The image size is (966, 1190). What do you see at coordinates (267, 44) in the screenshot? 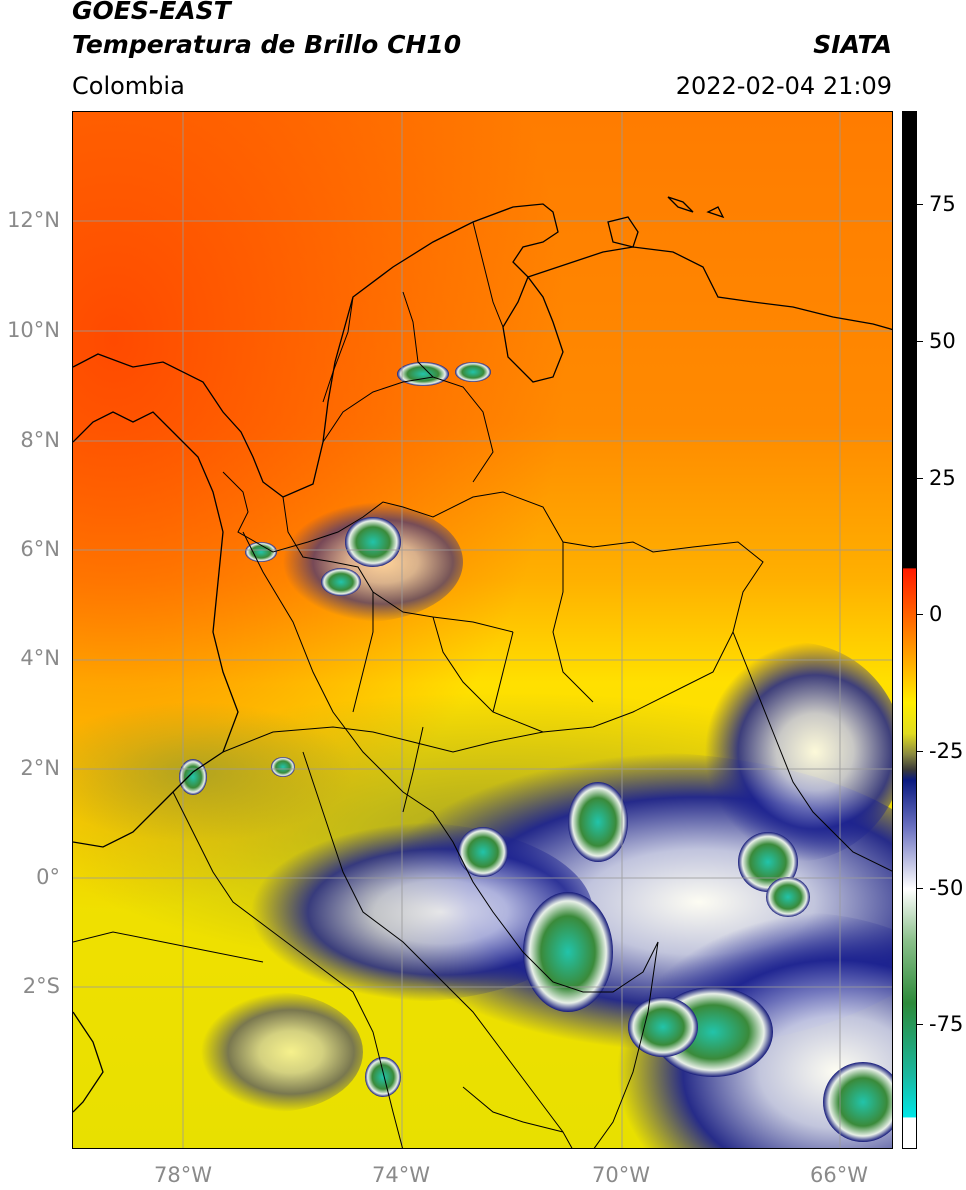
I see `product-title: Temperatura de Brillo CH10` at bounding box center [267, 44].